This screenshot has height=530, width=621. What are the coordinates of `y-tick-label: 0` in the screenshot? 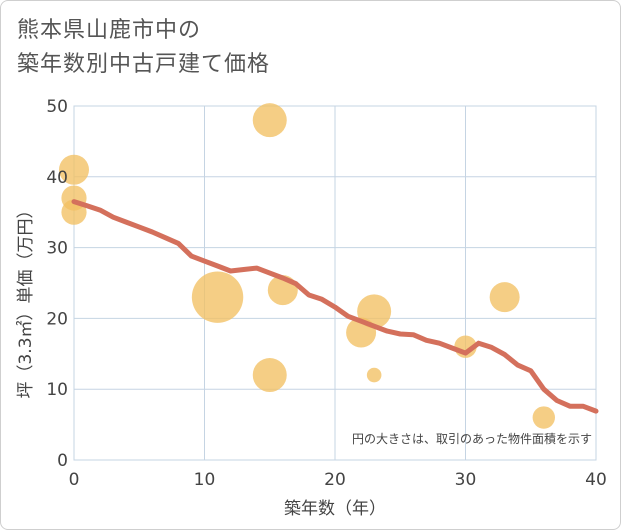 It's located at (62, 461).